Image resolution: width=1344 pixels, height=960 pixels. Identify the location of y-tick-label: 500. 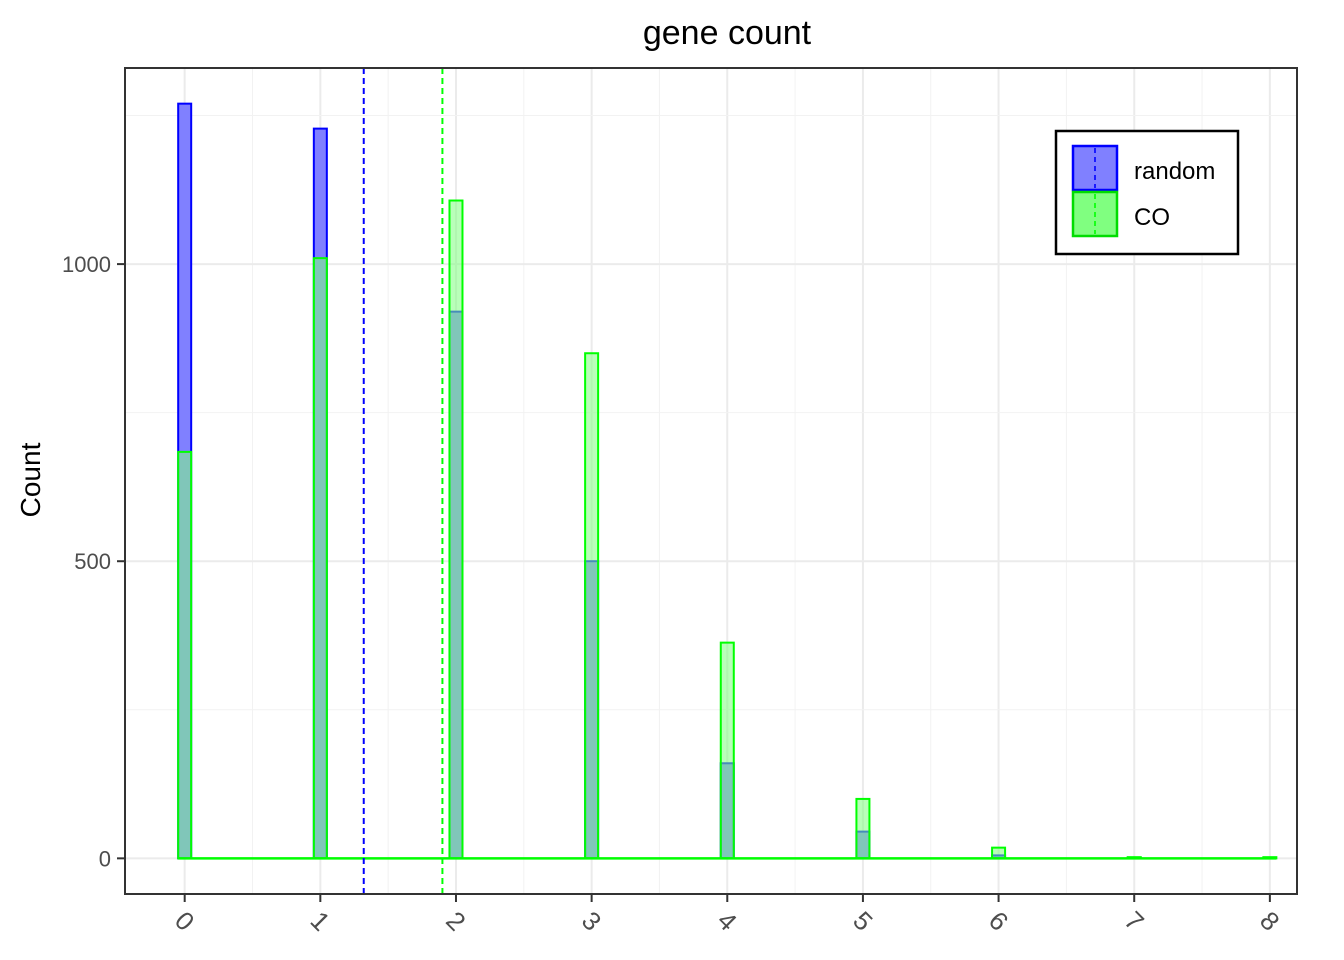
(92, 561).